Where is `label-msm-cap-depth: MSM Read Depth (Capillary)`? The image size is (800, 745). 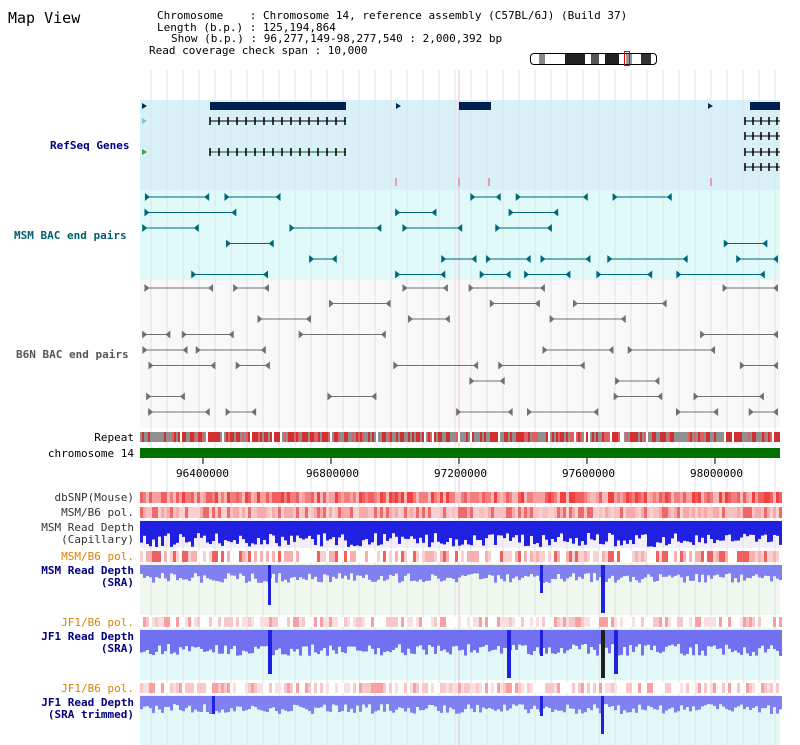 label-msm-cap-depth: MSM Read Depth (Capillary) is located at coordinates (67, 534).